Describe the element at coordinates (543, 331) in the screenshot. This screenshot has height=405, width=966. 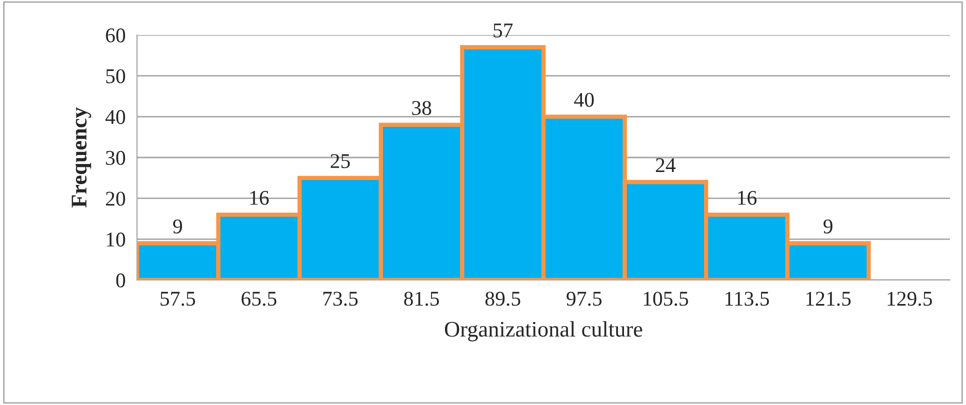
I see `x-axis-title: Organizational culture` at that location.